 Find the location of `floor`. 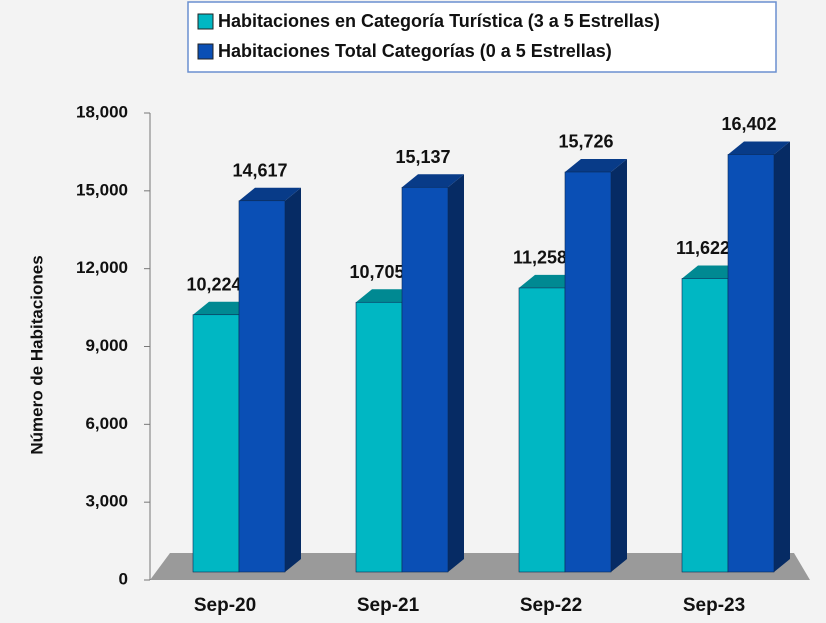

floor is located at coordinates (480, 566).